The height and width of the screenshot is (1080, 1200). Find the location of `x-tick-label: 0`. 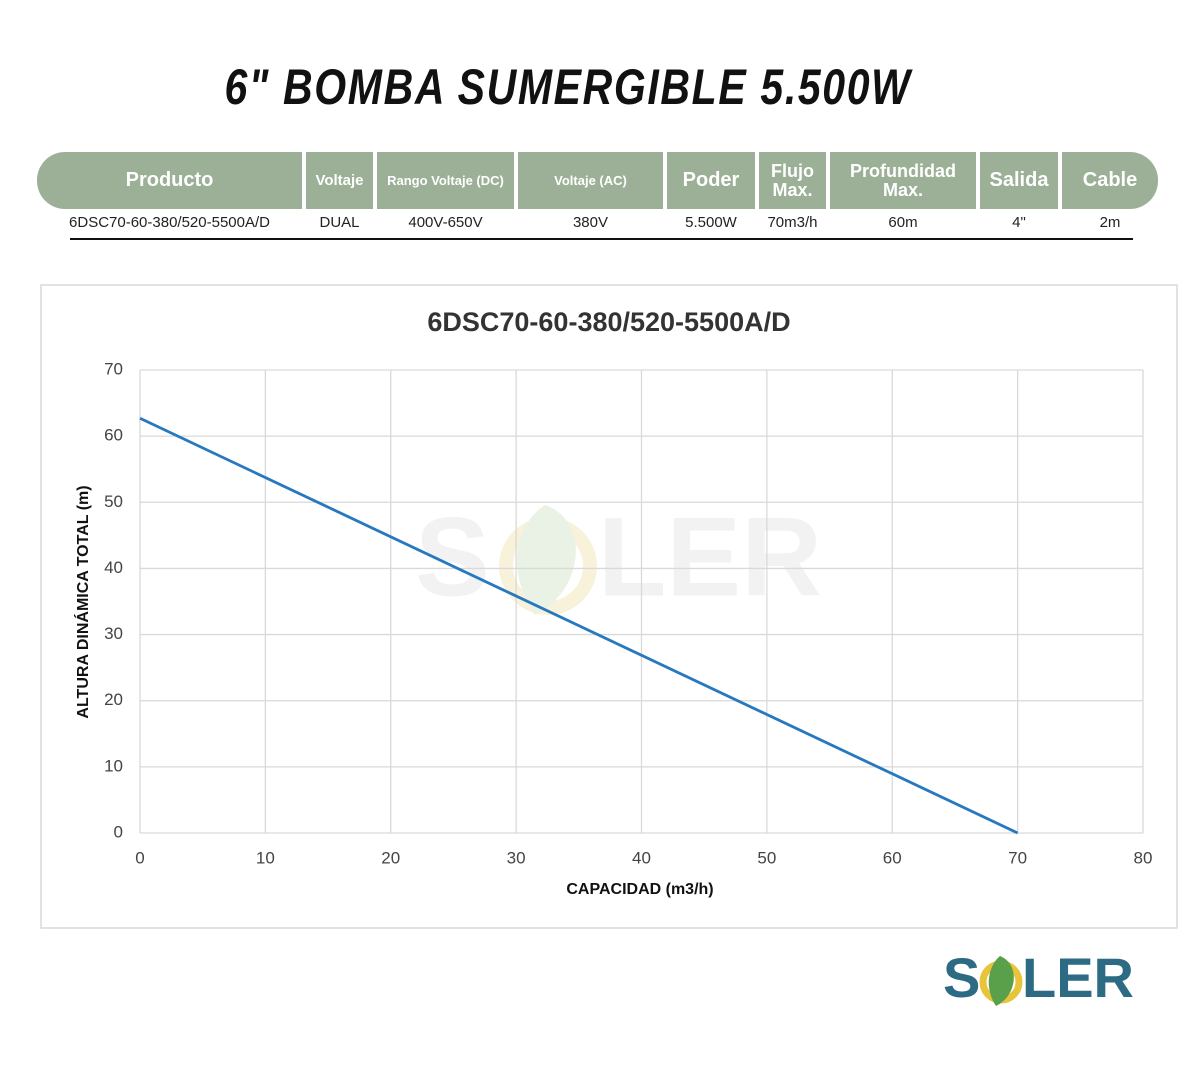

x-tick-label: 0 is located at coordinates (139, 857).